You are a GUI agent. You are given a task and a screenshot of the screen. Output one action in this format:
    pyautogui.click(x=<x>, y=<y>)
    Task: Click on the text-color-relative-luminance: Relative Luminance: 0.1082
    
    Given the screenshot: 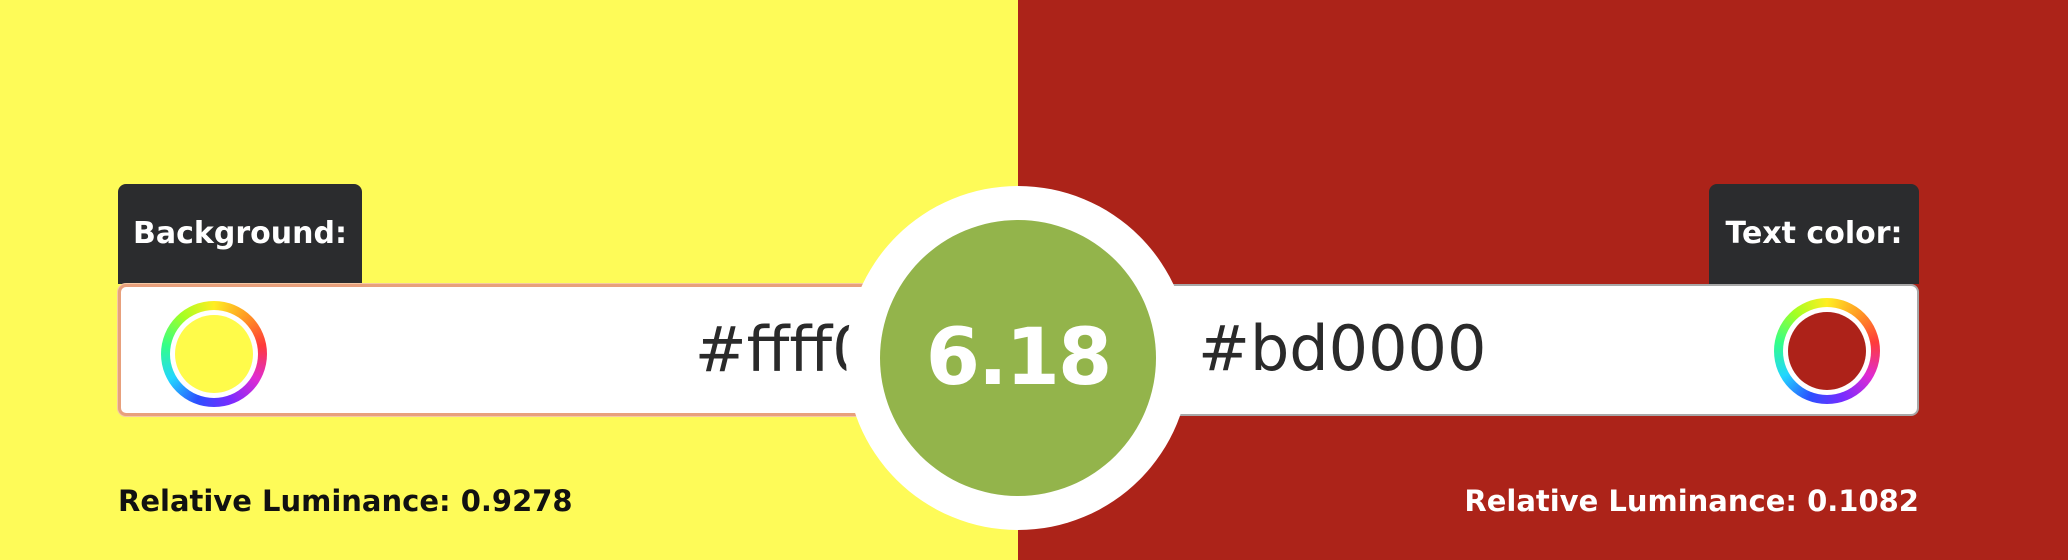 What is the action you would take?
    pyautogui.click(x=1691, y=501)
    